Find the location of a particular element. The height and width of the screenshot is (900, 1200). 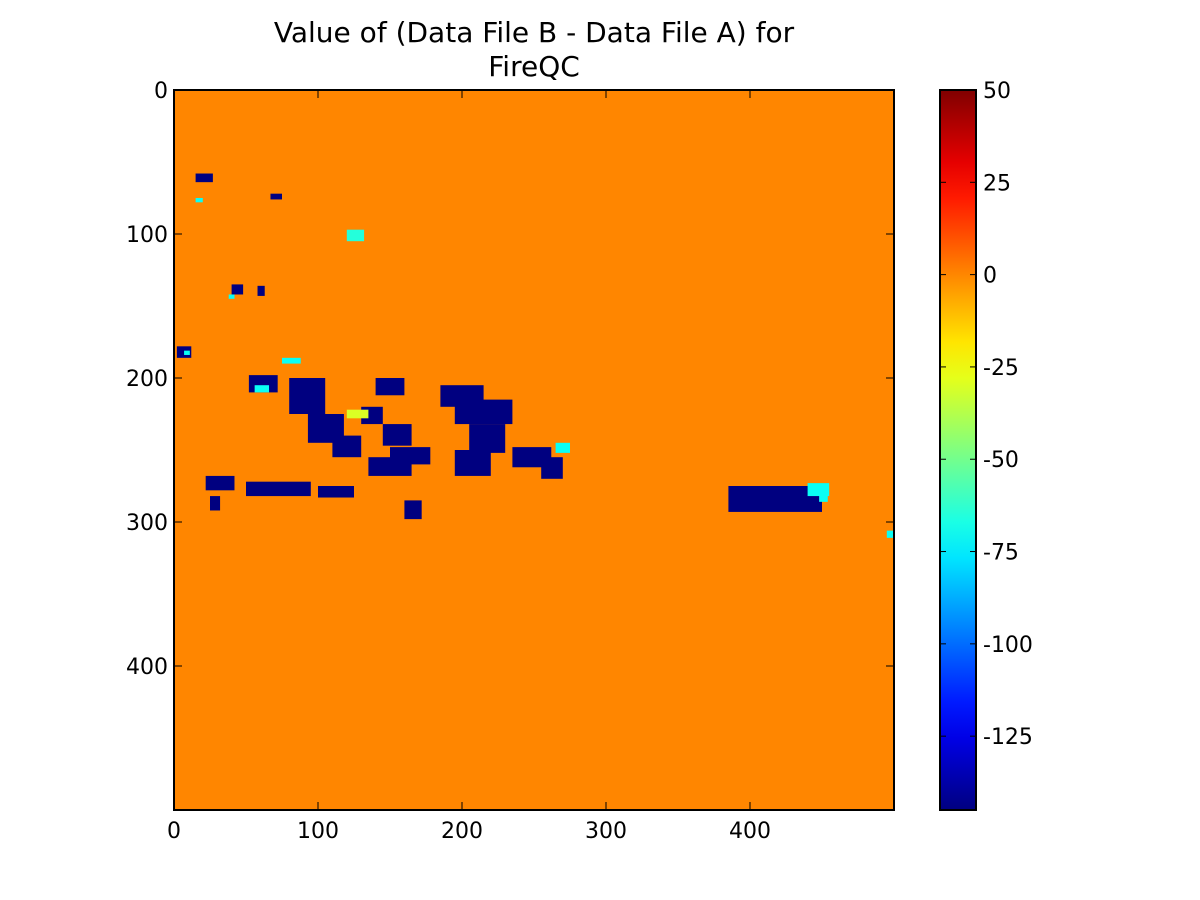

colorbar-tick: 50 is located at coordinates (975, 91).